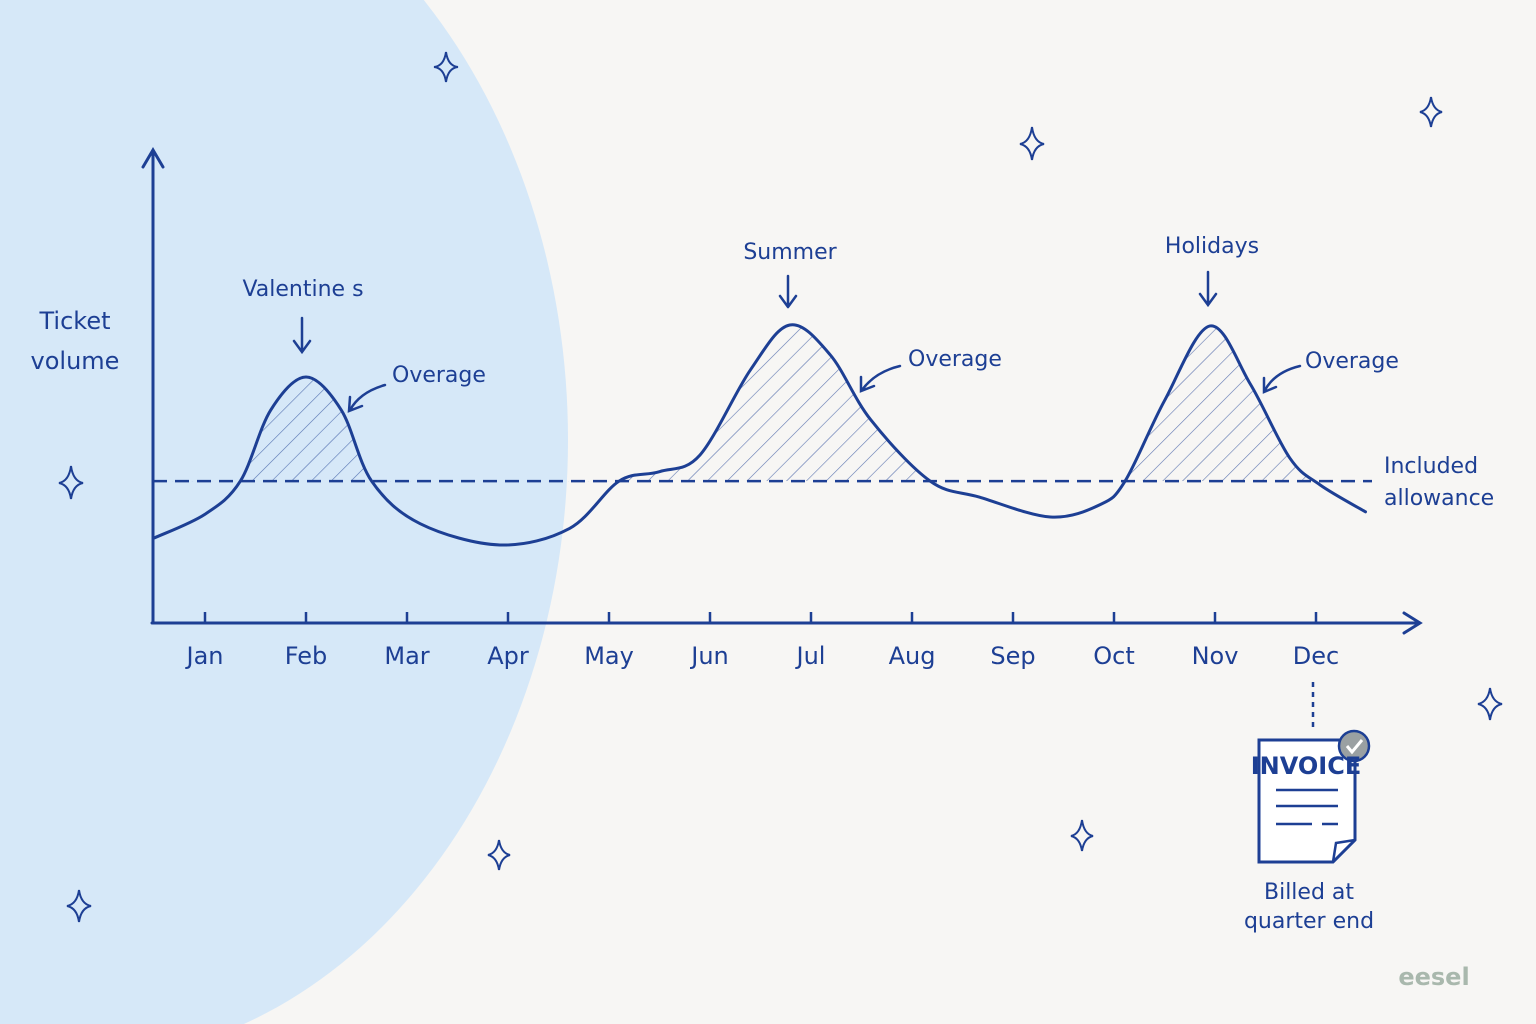  What do you see at coordinates (709, 656) in the screenshot?
I see `x-tick-label: Jun` at bounding box center [709, 656].